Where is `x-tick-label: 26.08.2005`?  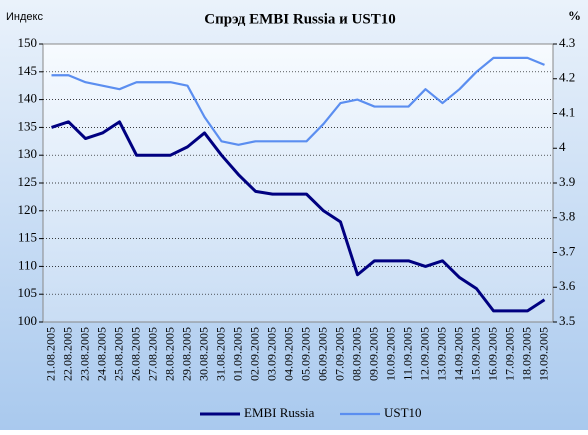
x-tick-label: 26.08.2005 is located at coordinates (135, 354).